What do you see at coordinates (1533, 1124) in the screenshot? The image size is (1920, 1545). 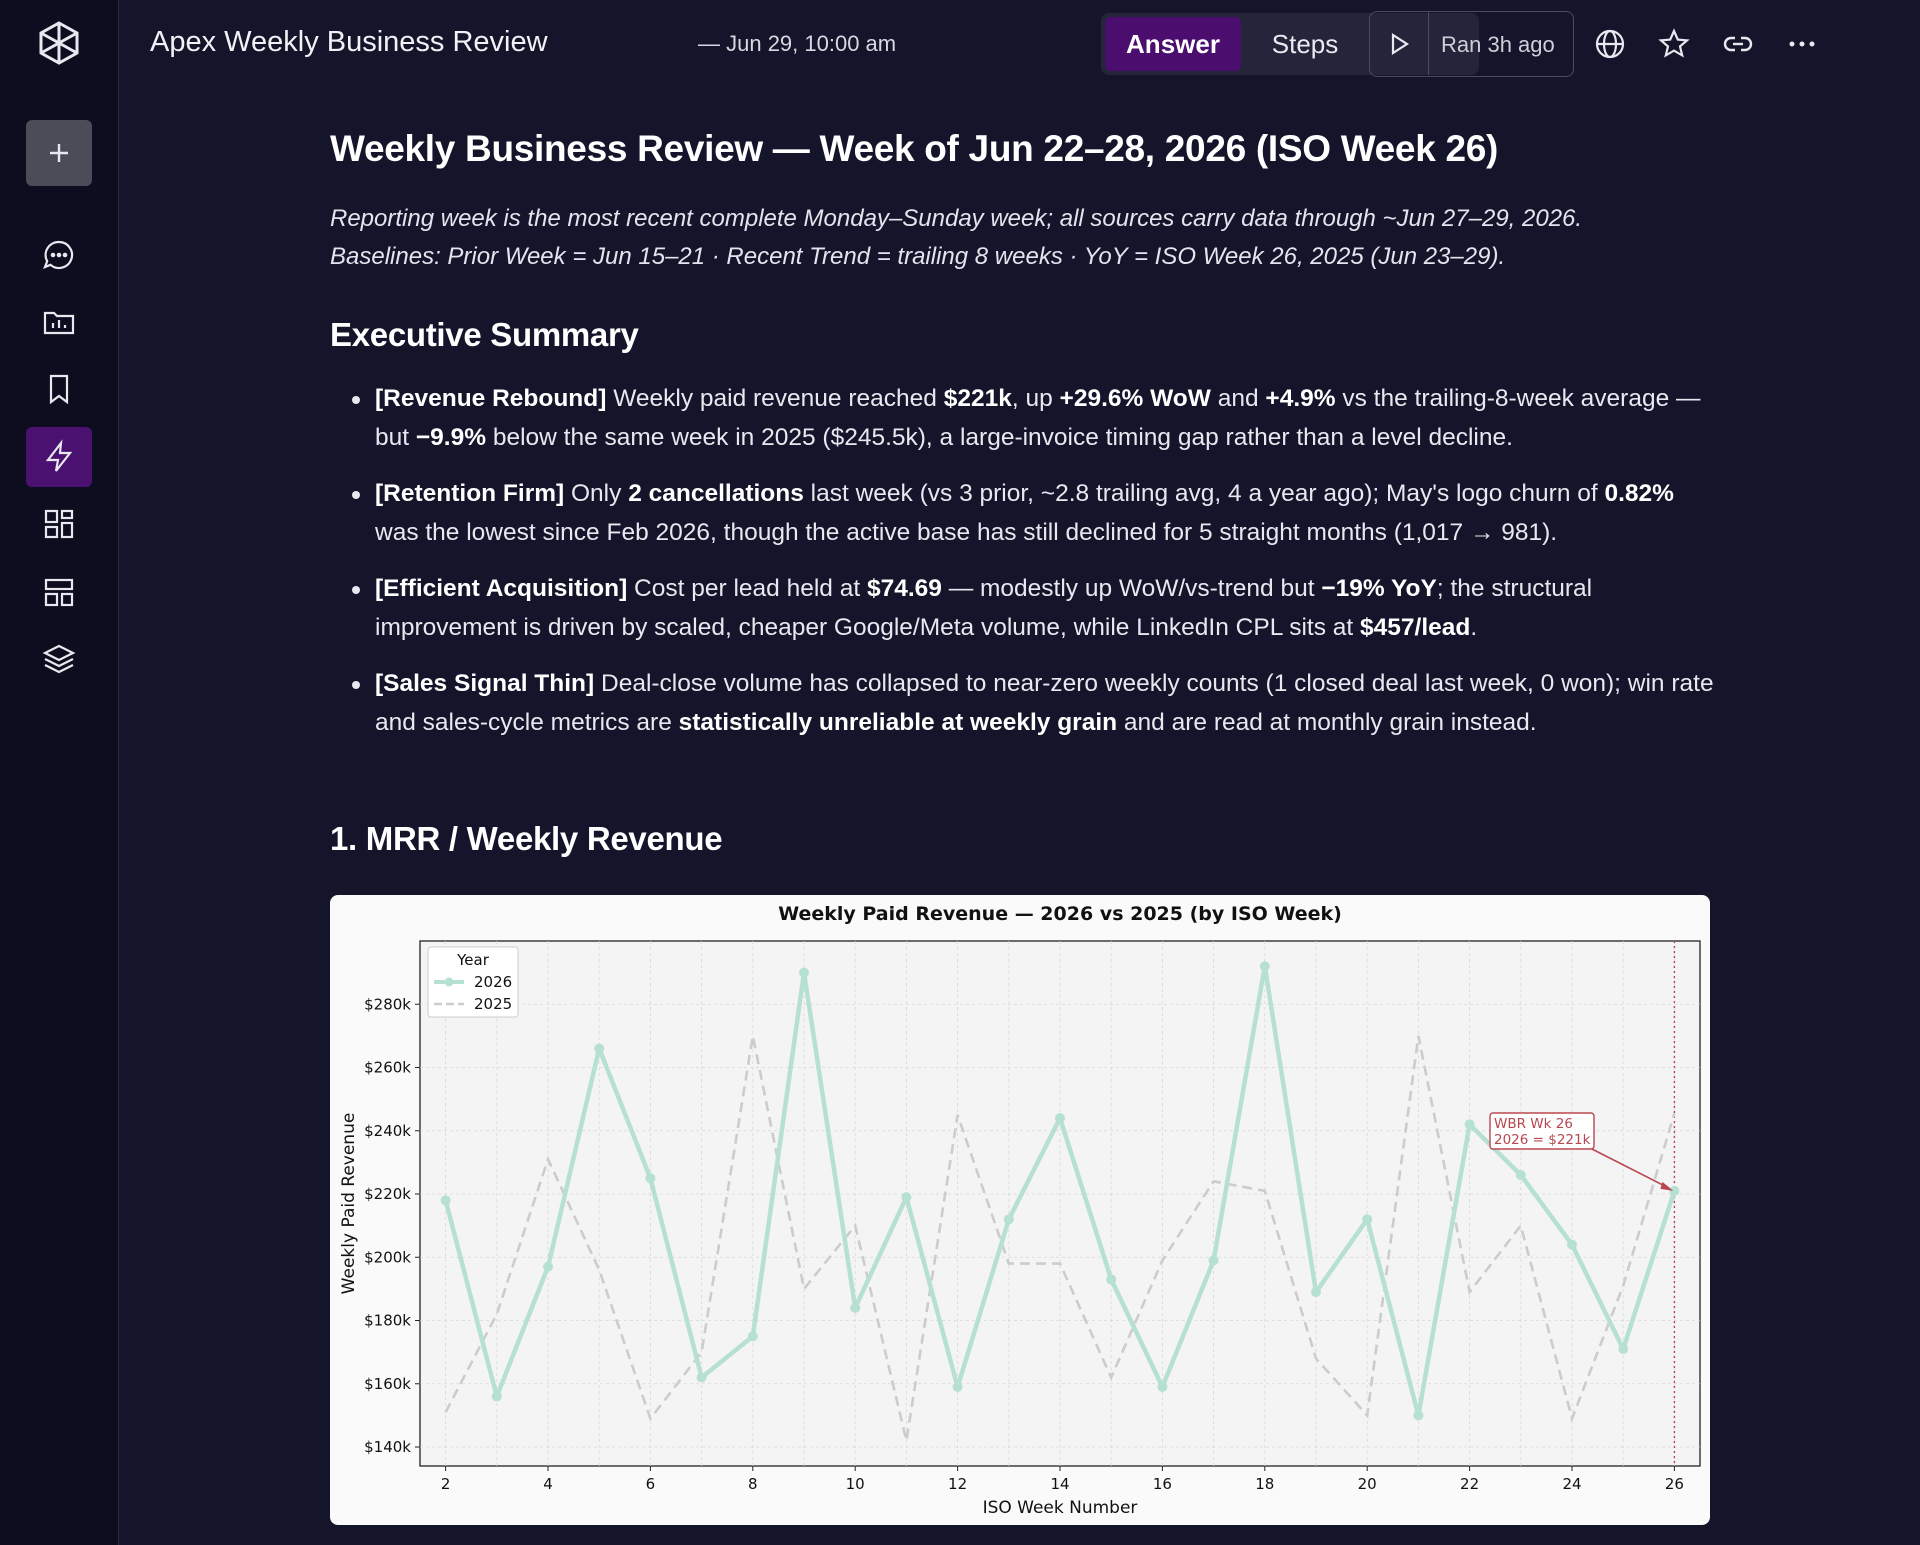 I see `annotation-line-1: WBR Wk 26` at bounding box center [1533, 1124].